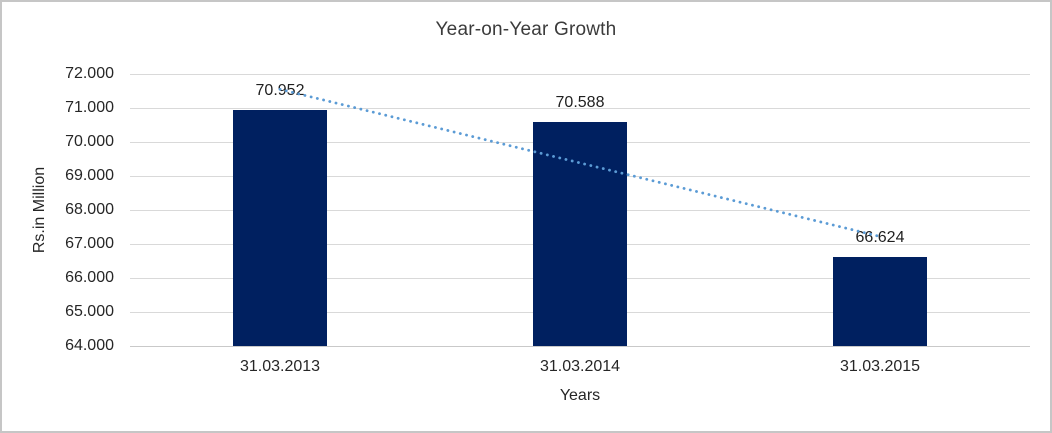  What do you see at coordinates (580, 346) in the screenshot?
I see `x-axis-line` at bounding box center [580, 346].